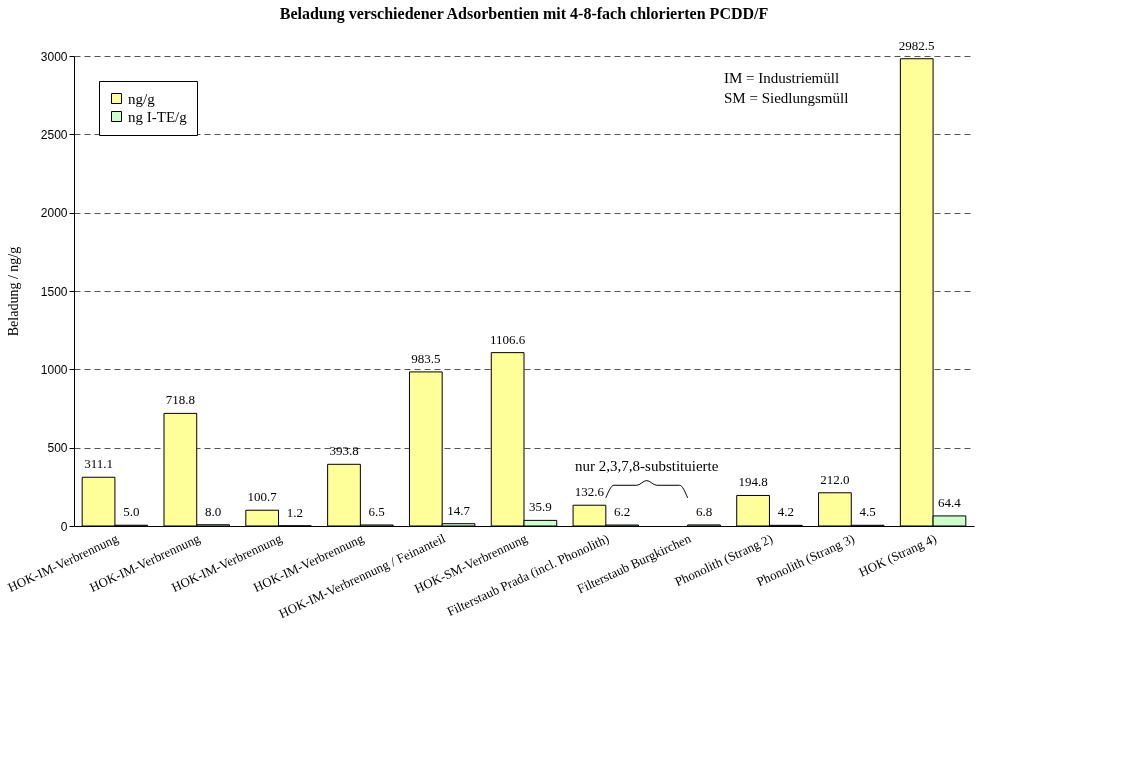 The image size is (1121, 760). I want to click on data-label: 4.2, so click(785, 512).